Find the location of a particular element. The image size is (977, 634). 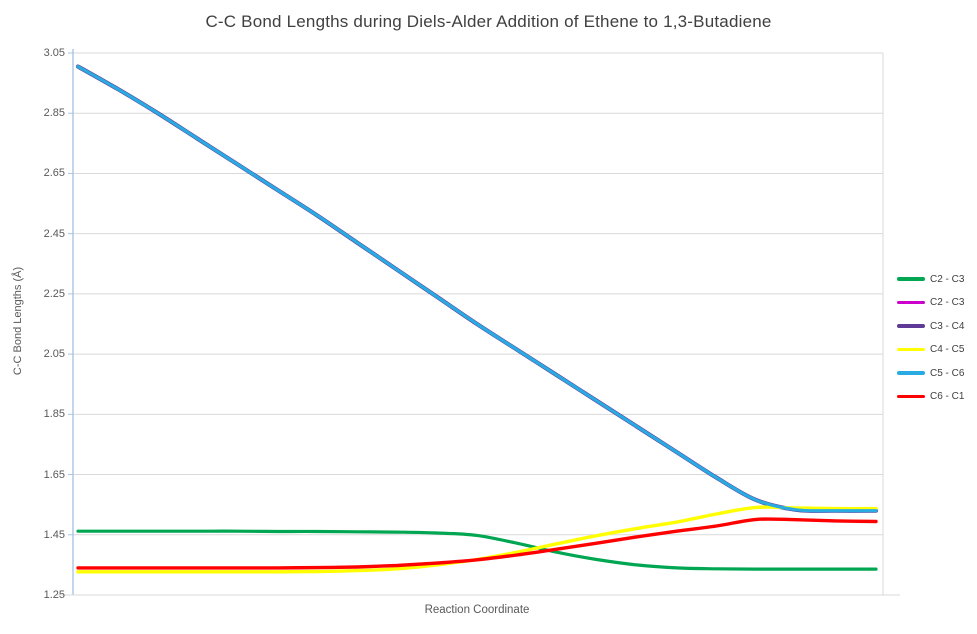

y-tick-label: 1.65 is located at coordinates (54, 474).